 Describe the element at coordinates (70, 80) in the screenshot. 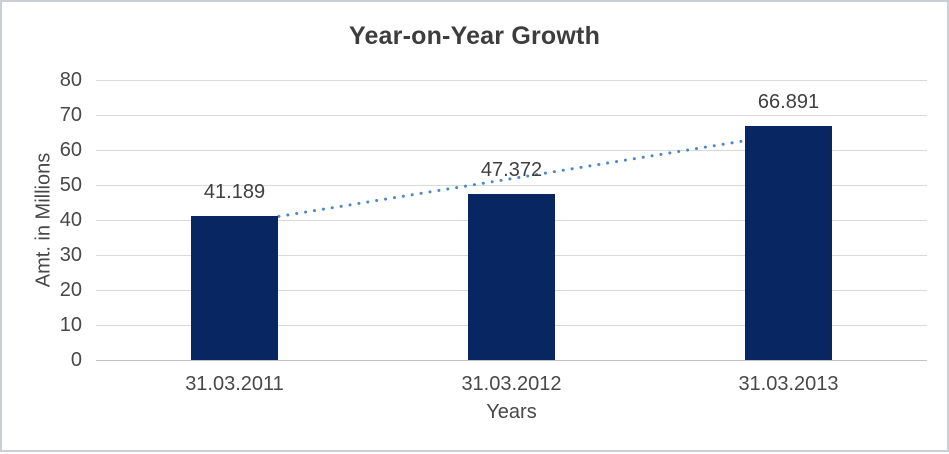

I see `y-tick-label-80: 80` at that location.